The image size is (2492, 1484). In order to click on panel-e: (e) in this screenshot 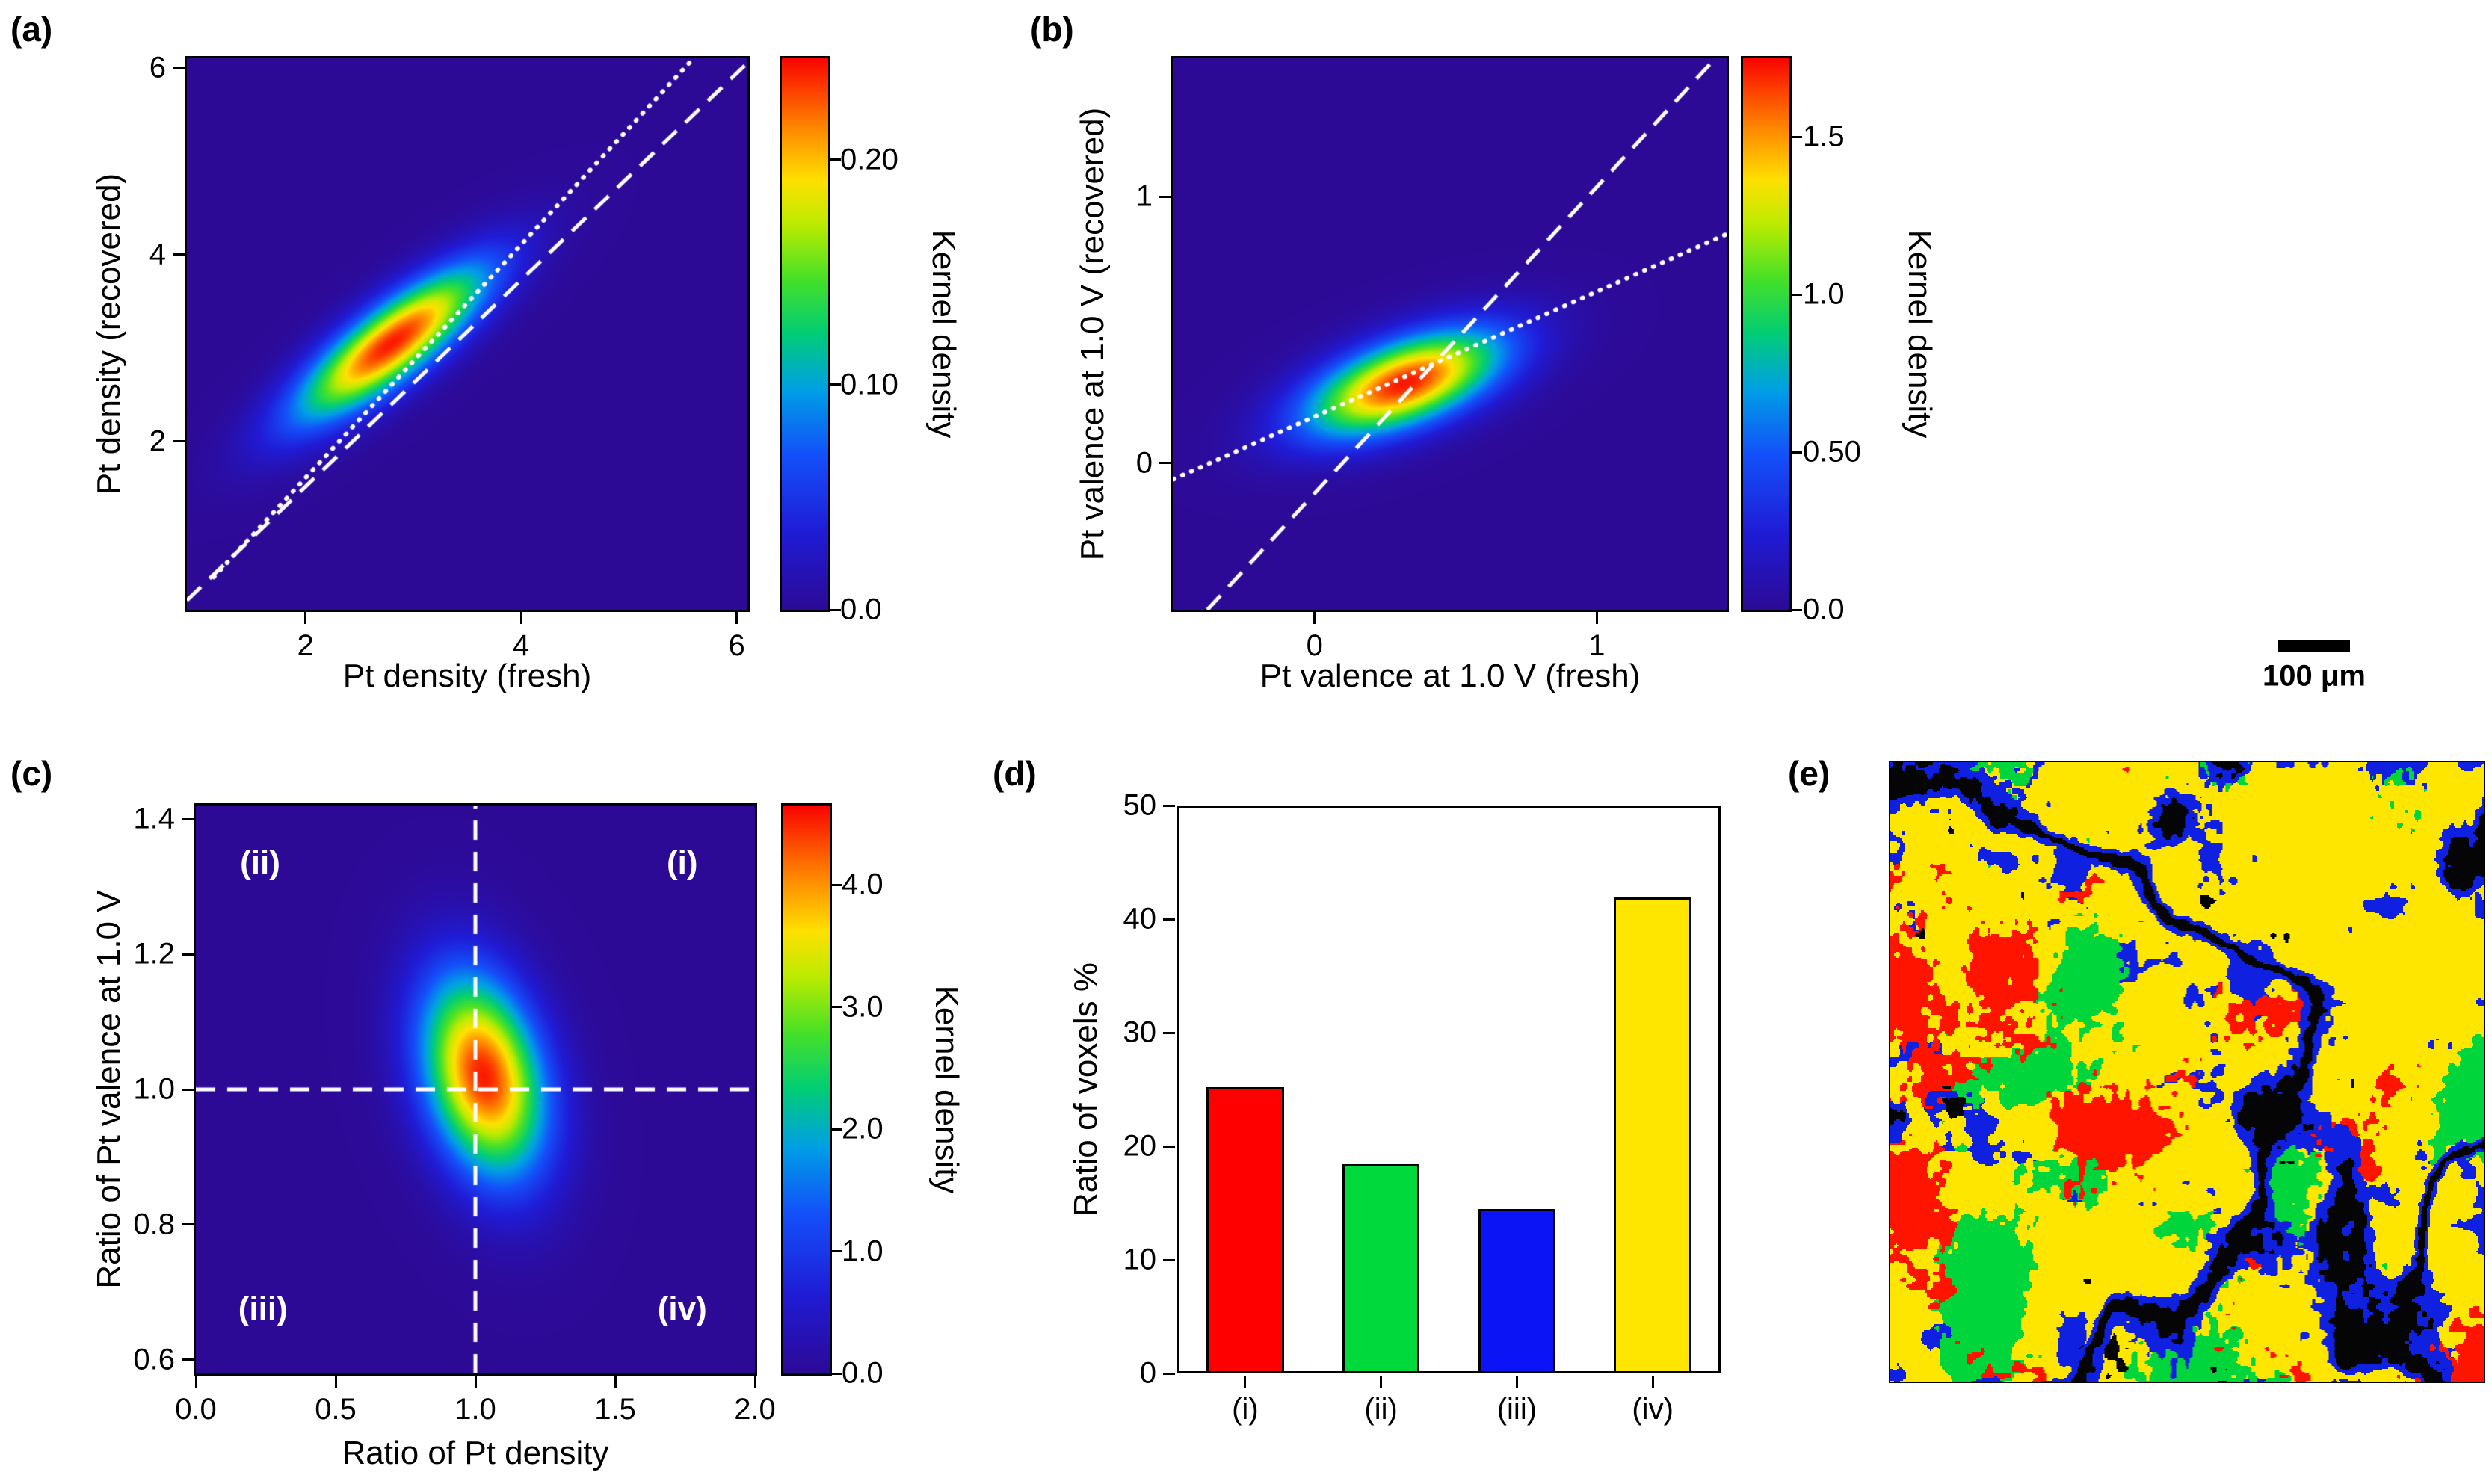, I will do `click(2128, 1116)`.